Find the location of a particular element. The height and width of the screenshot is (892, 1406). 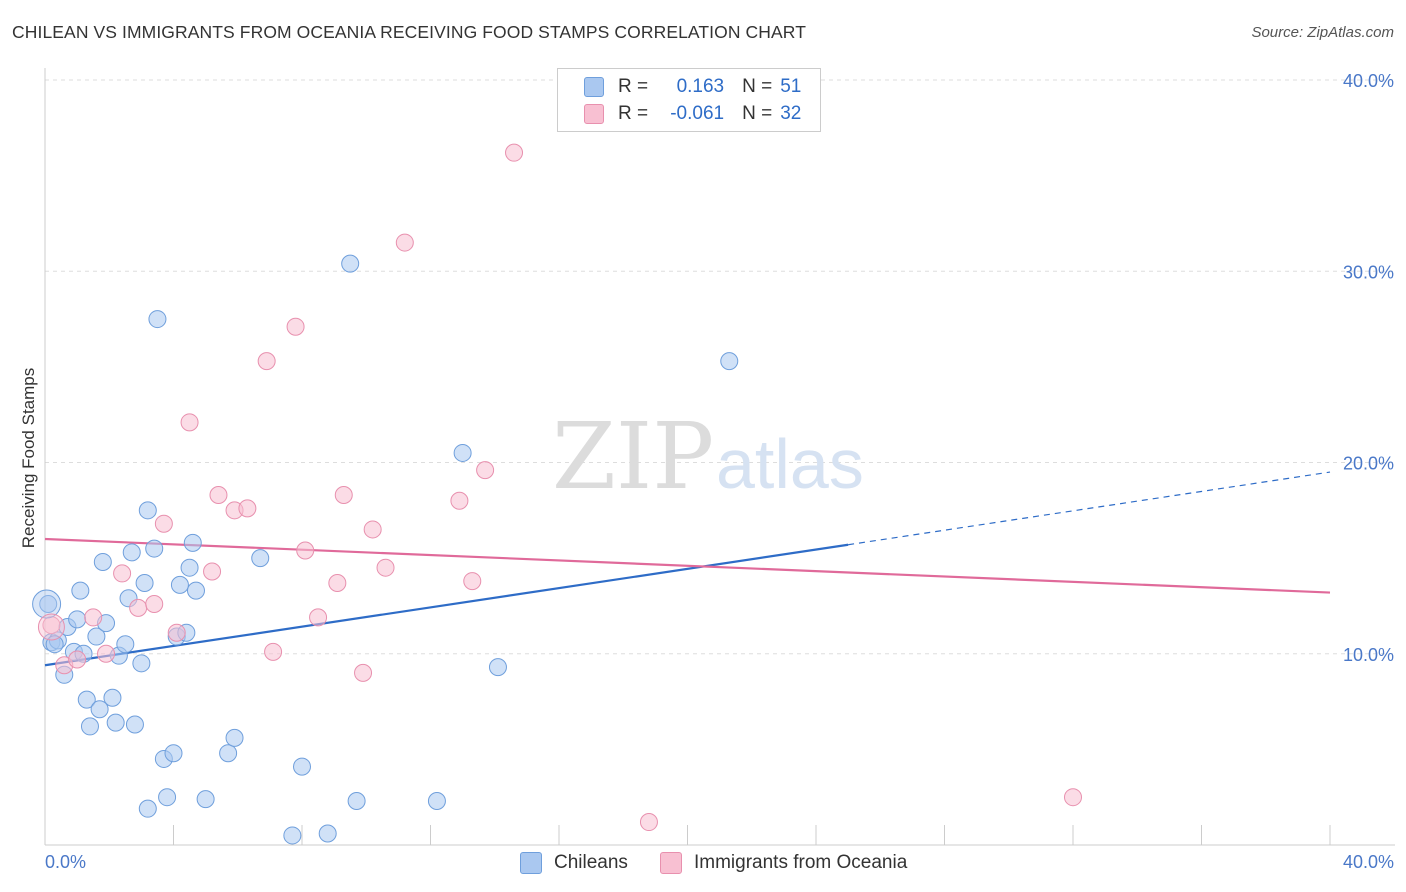

bottom-legend-label-oceania: Immigrants from Oceania is located at coordinates (801, 862).